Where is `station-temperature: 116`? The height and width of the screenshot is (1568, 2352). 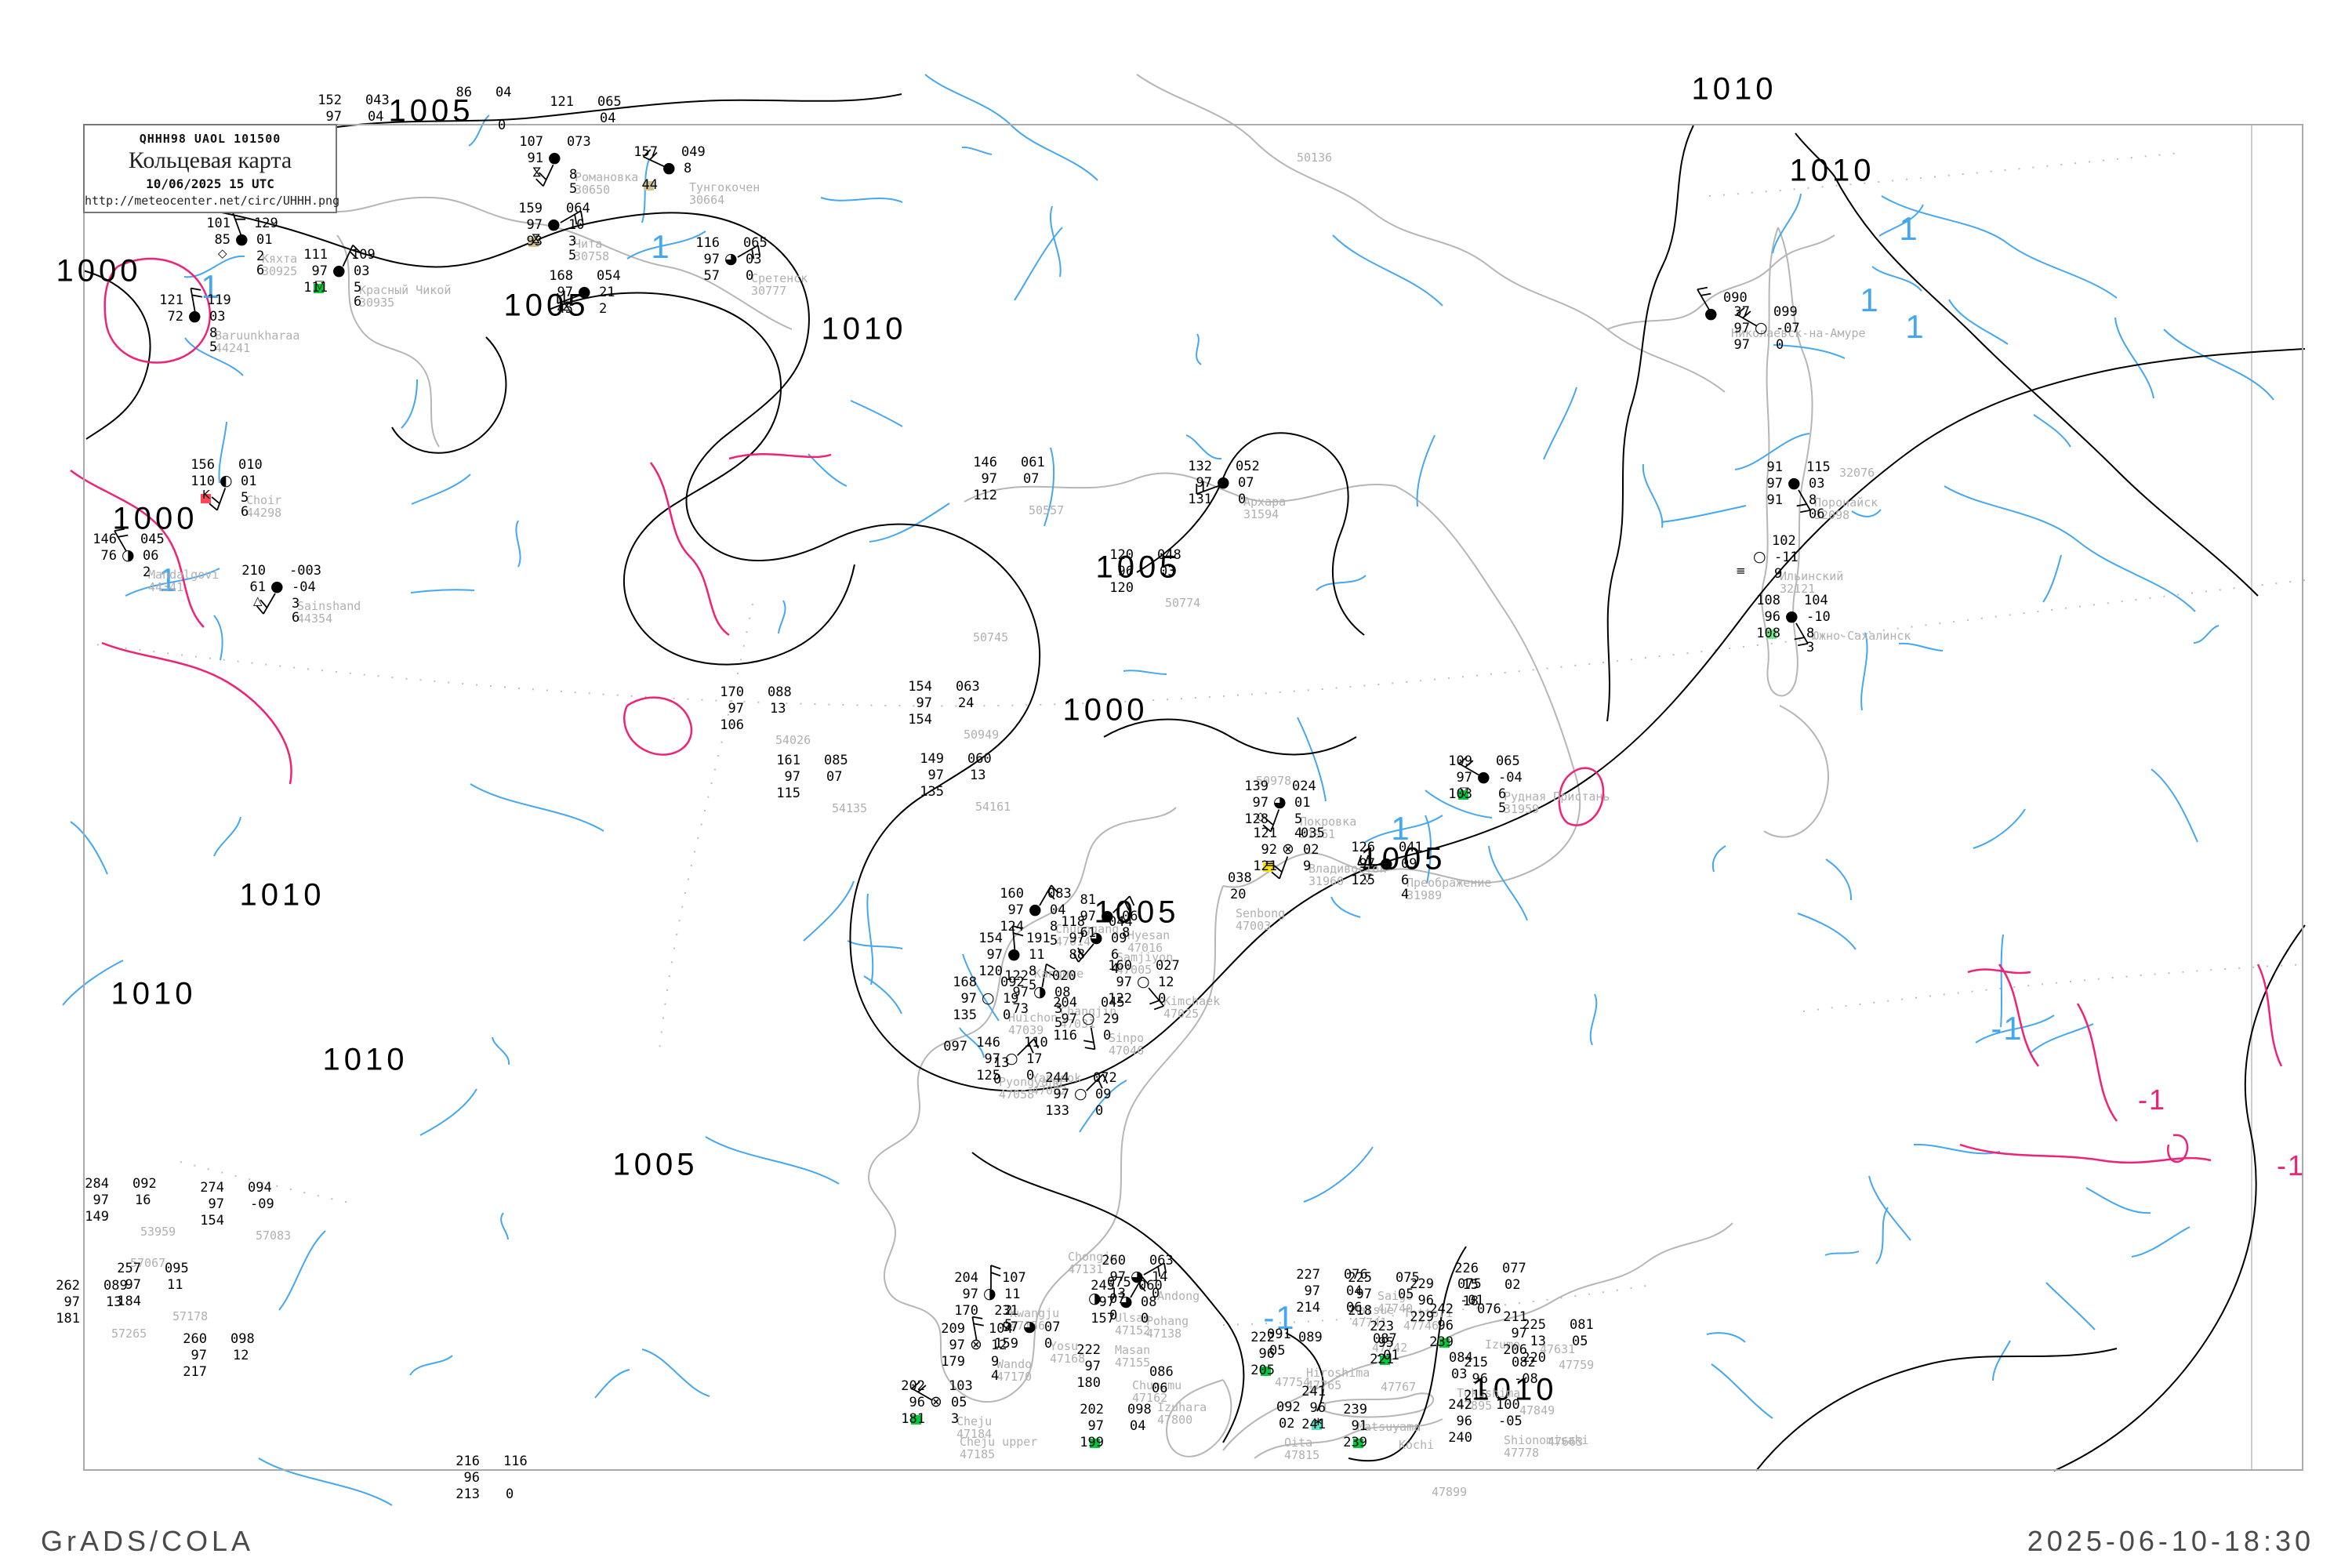 station-temperature: 116 is located at coordinates (707, 243).